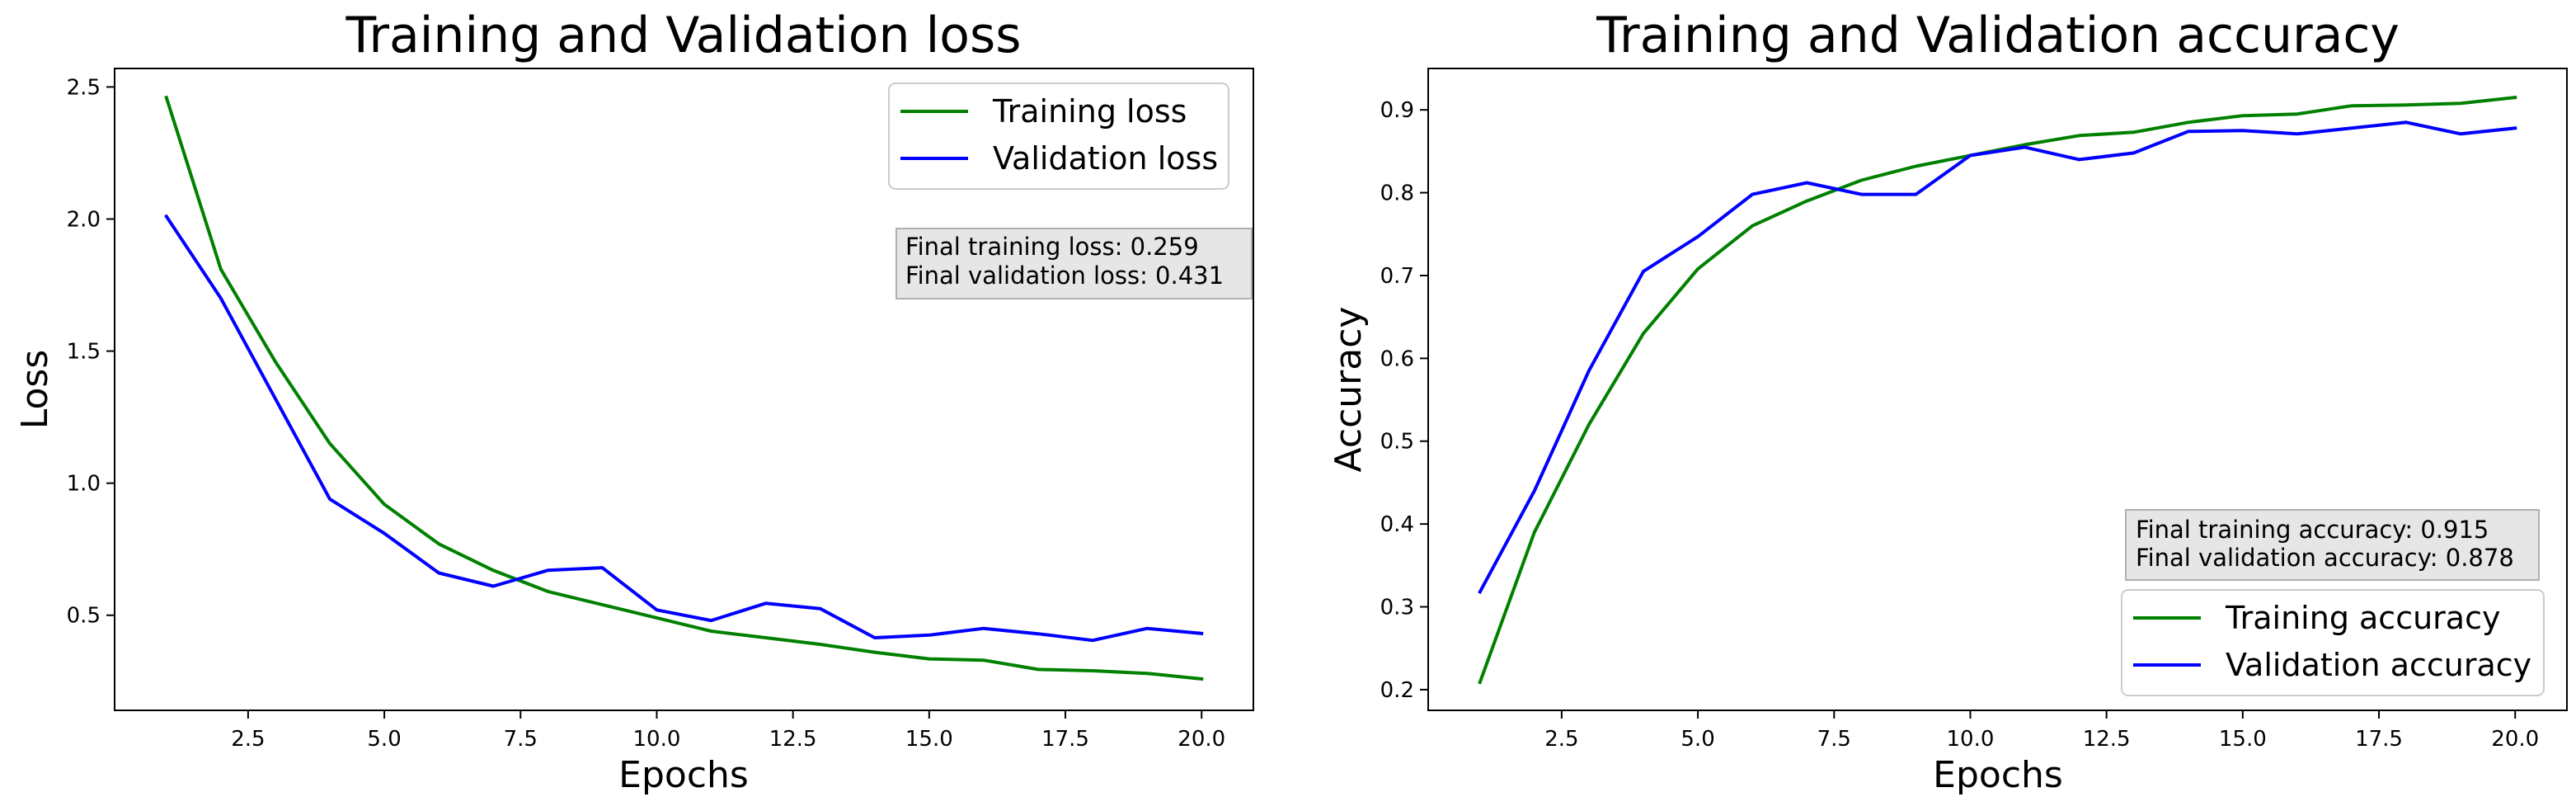 Image resolution: width=2576 pixels, height=811 pixels. What do you see at coordinates (2379, 739) in the screenshot?
I see `accuracy-x-tick-label: 17.5` at bounding box center [2379, 739].